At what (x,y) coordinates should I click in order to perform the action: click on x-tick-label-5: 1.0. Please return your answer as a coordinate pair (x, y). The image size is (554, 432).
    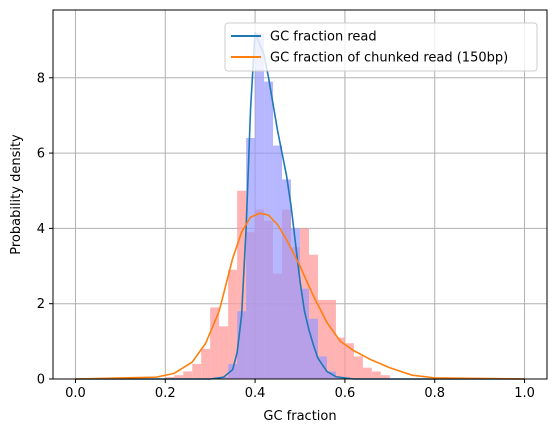
    Looking at the image, I should click on (524, 393).